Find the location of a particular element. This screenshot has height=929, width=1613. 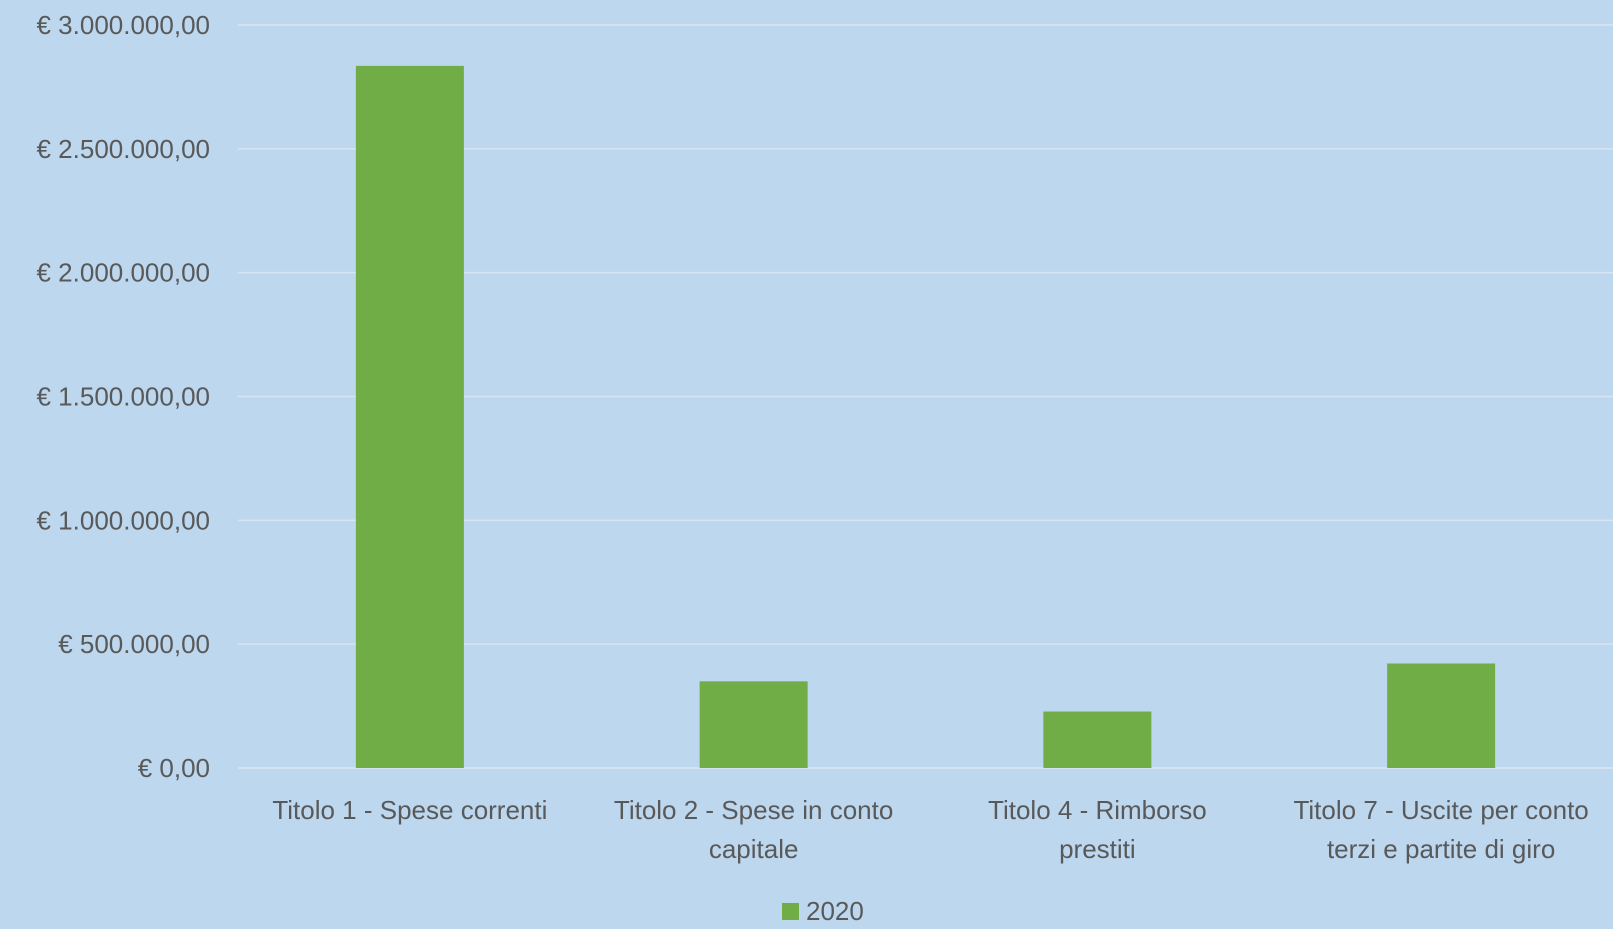

legend-label: 2020 is located at coordinates (835, 910).